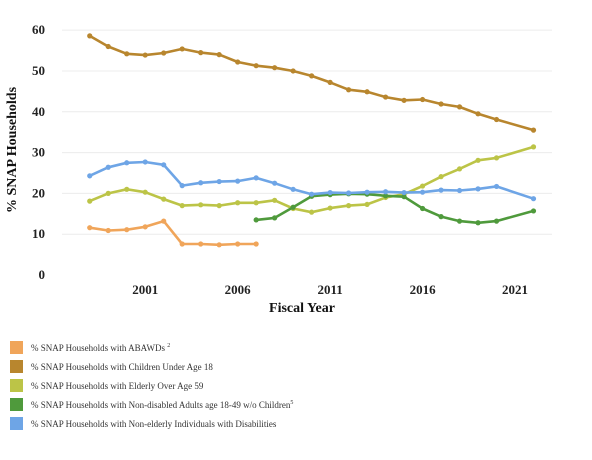 The image size is (592, 460). I want to click on legend-footnote-marker: 5, so click(292, 402).